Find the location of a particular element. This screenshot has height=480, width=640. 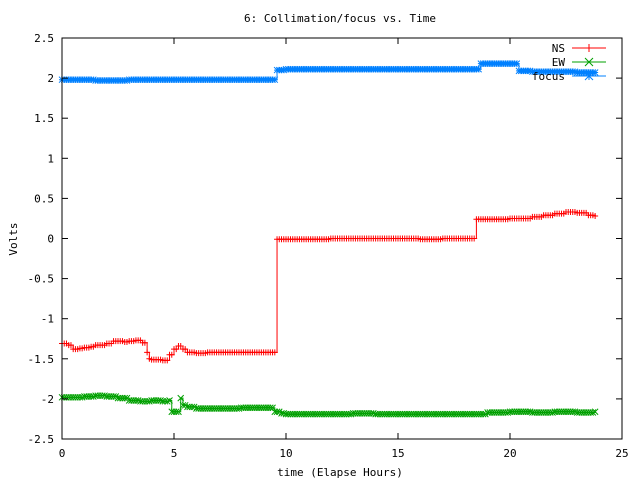

y-tick-label: 0.5 is located at coordinates (44, 198).